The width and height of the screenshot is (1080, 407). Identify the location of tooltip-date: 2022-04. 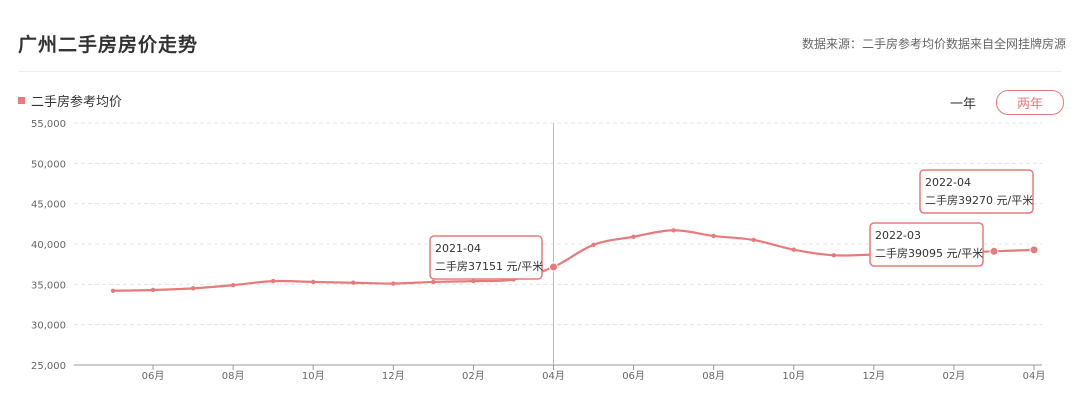
(948, 182).